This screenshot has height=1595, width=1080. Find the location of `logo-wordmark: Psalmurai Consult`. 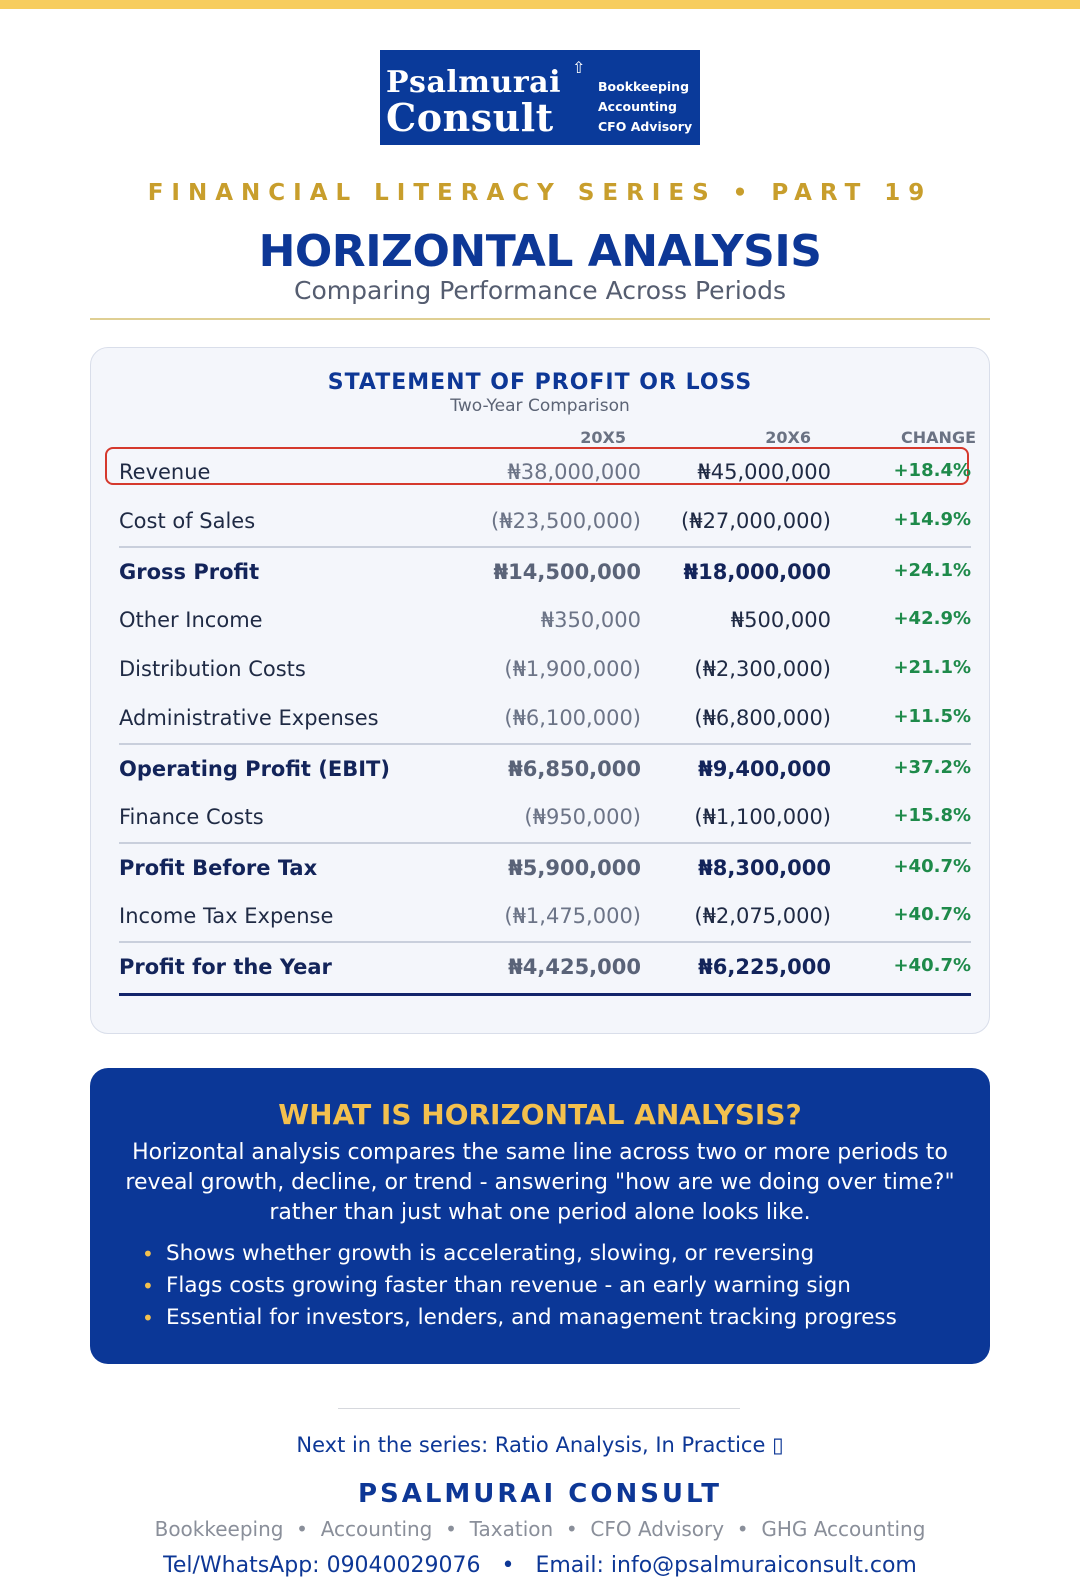

logo-wordmark: Psalmurai Consult is located at coordinates (486, 103).